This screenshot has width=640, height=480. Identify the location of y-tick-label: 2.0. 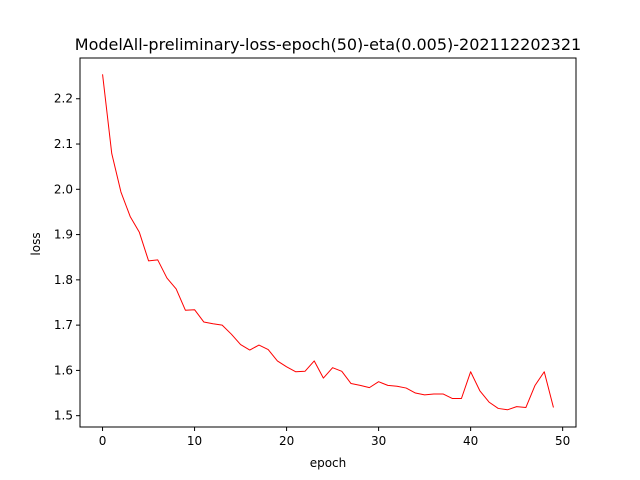
(63, 189).